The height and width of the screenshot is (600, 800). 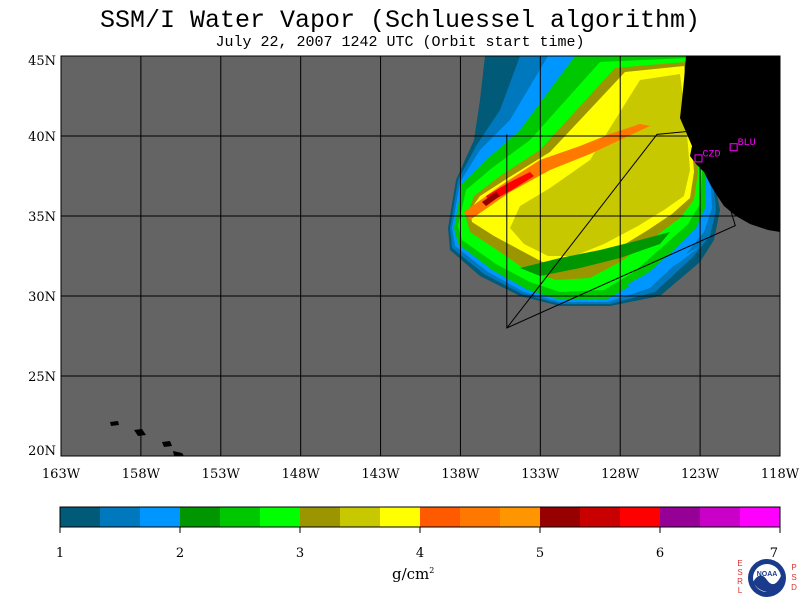 What do you see at coordinates (61, 474) in the screenshot?
I see `lon-tick-label: 163W` at bounding box center [61, 474].